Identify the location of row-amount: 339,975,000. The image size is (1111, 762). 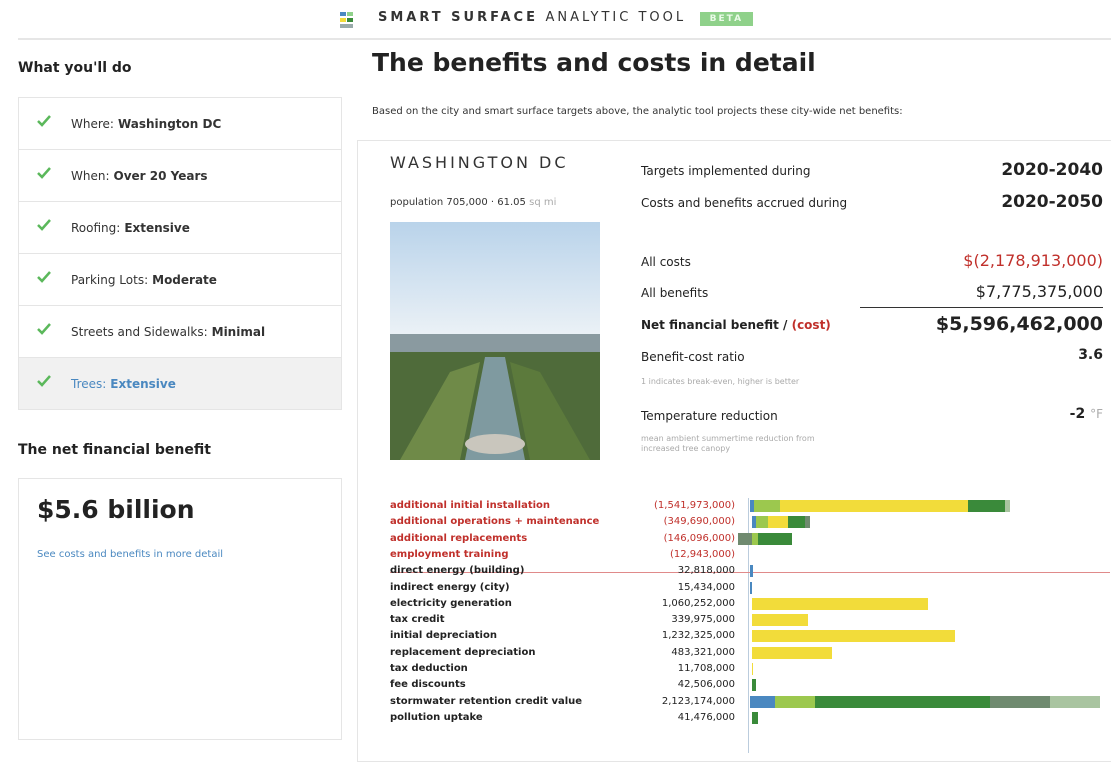
(703, 620).